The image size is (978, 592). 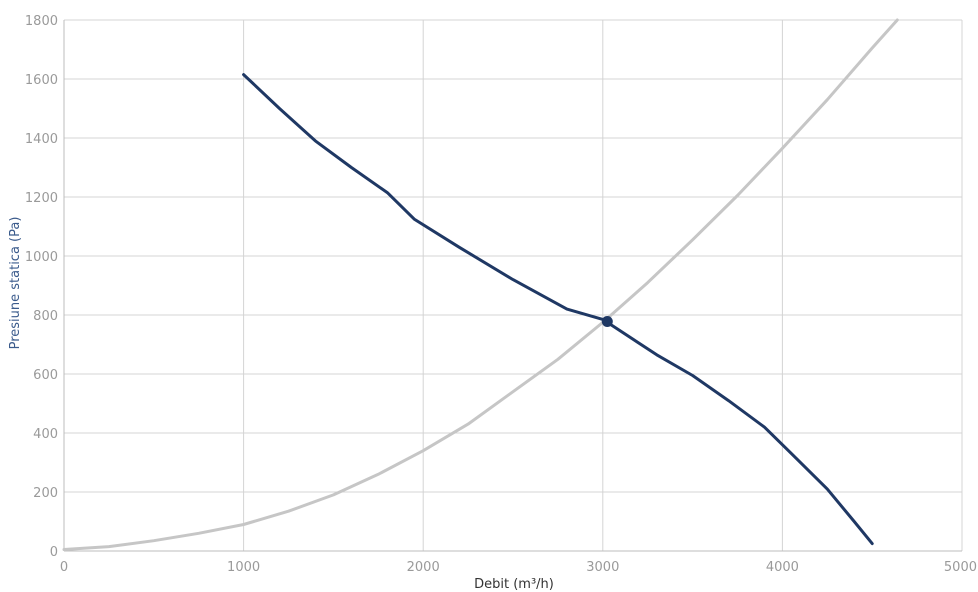 I want to click on y-tick-label: 1800, so click(x=41, y=21).